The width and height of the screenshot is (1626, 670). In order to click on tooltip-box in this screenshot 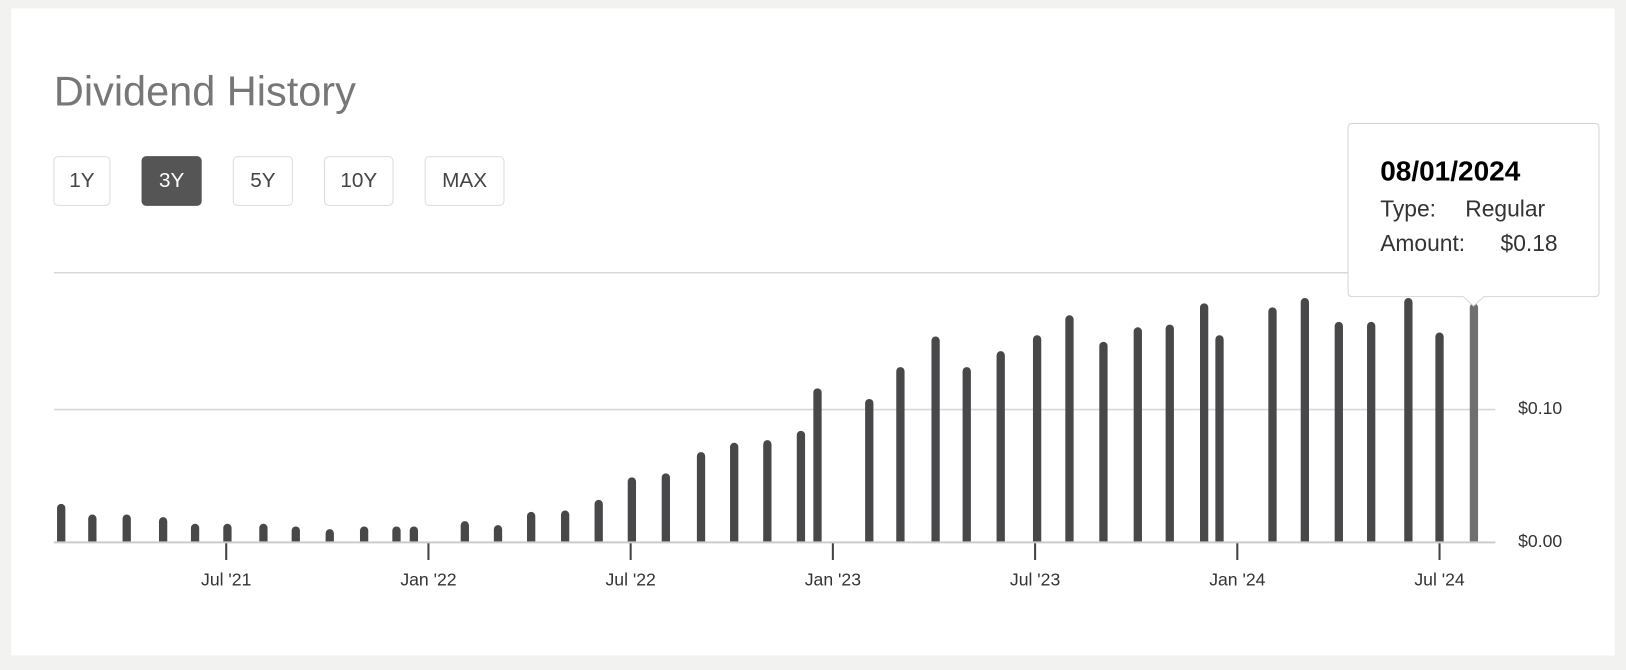, I will do `click(1473, 214)`.